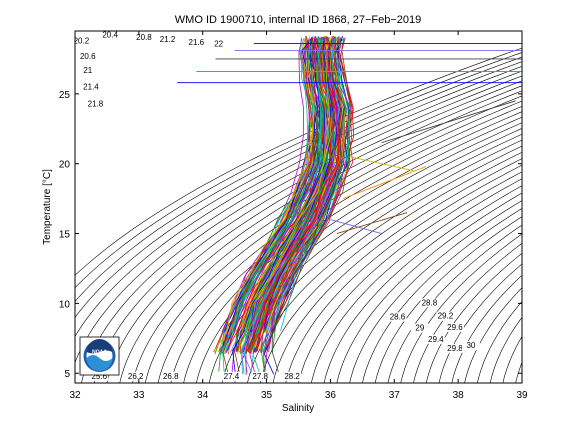 This screenshot has width=576, height=432. What do you see at coordinates (88, 56) in the screenshot?
I see `density-label: 20.6` at bounding box center [88, 56].